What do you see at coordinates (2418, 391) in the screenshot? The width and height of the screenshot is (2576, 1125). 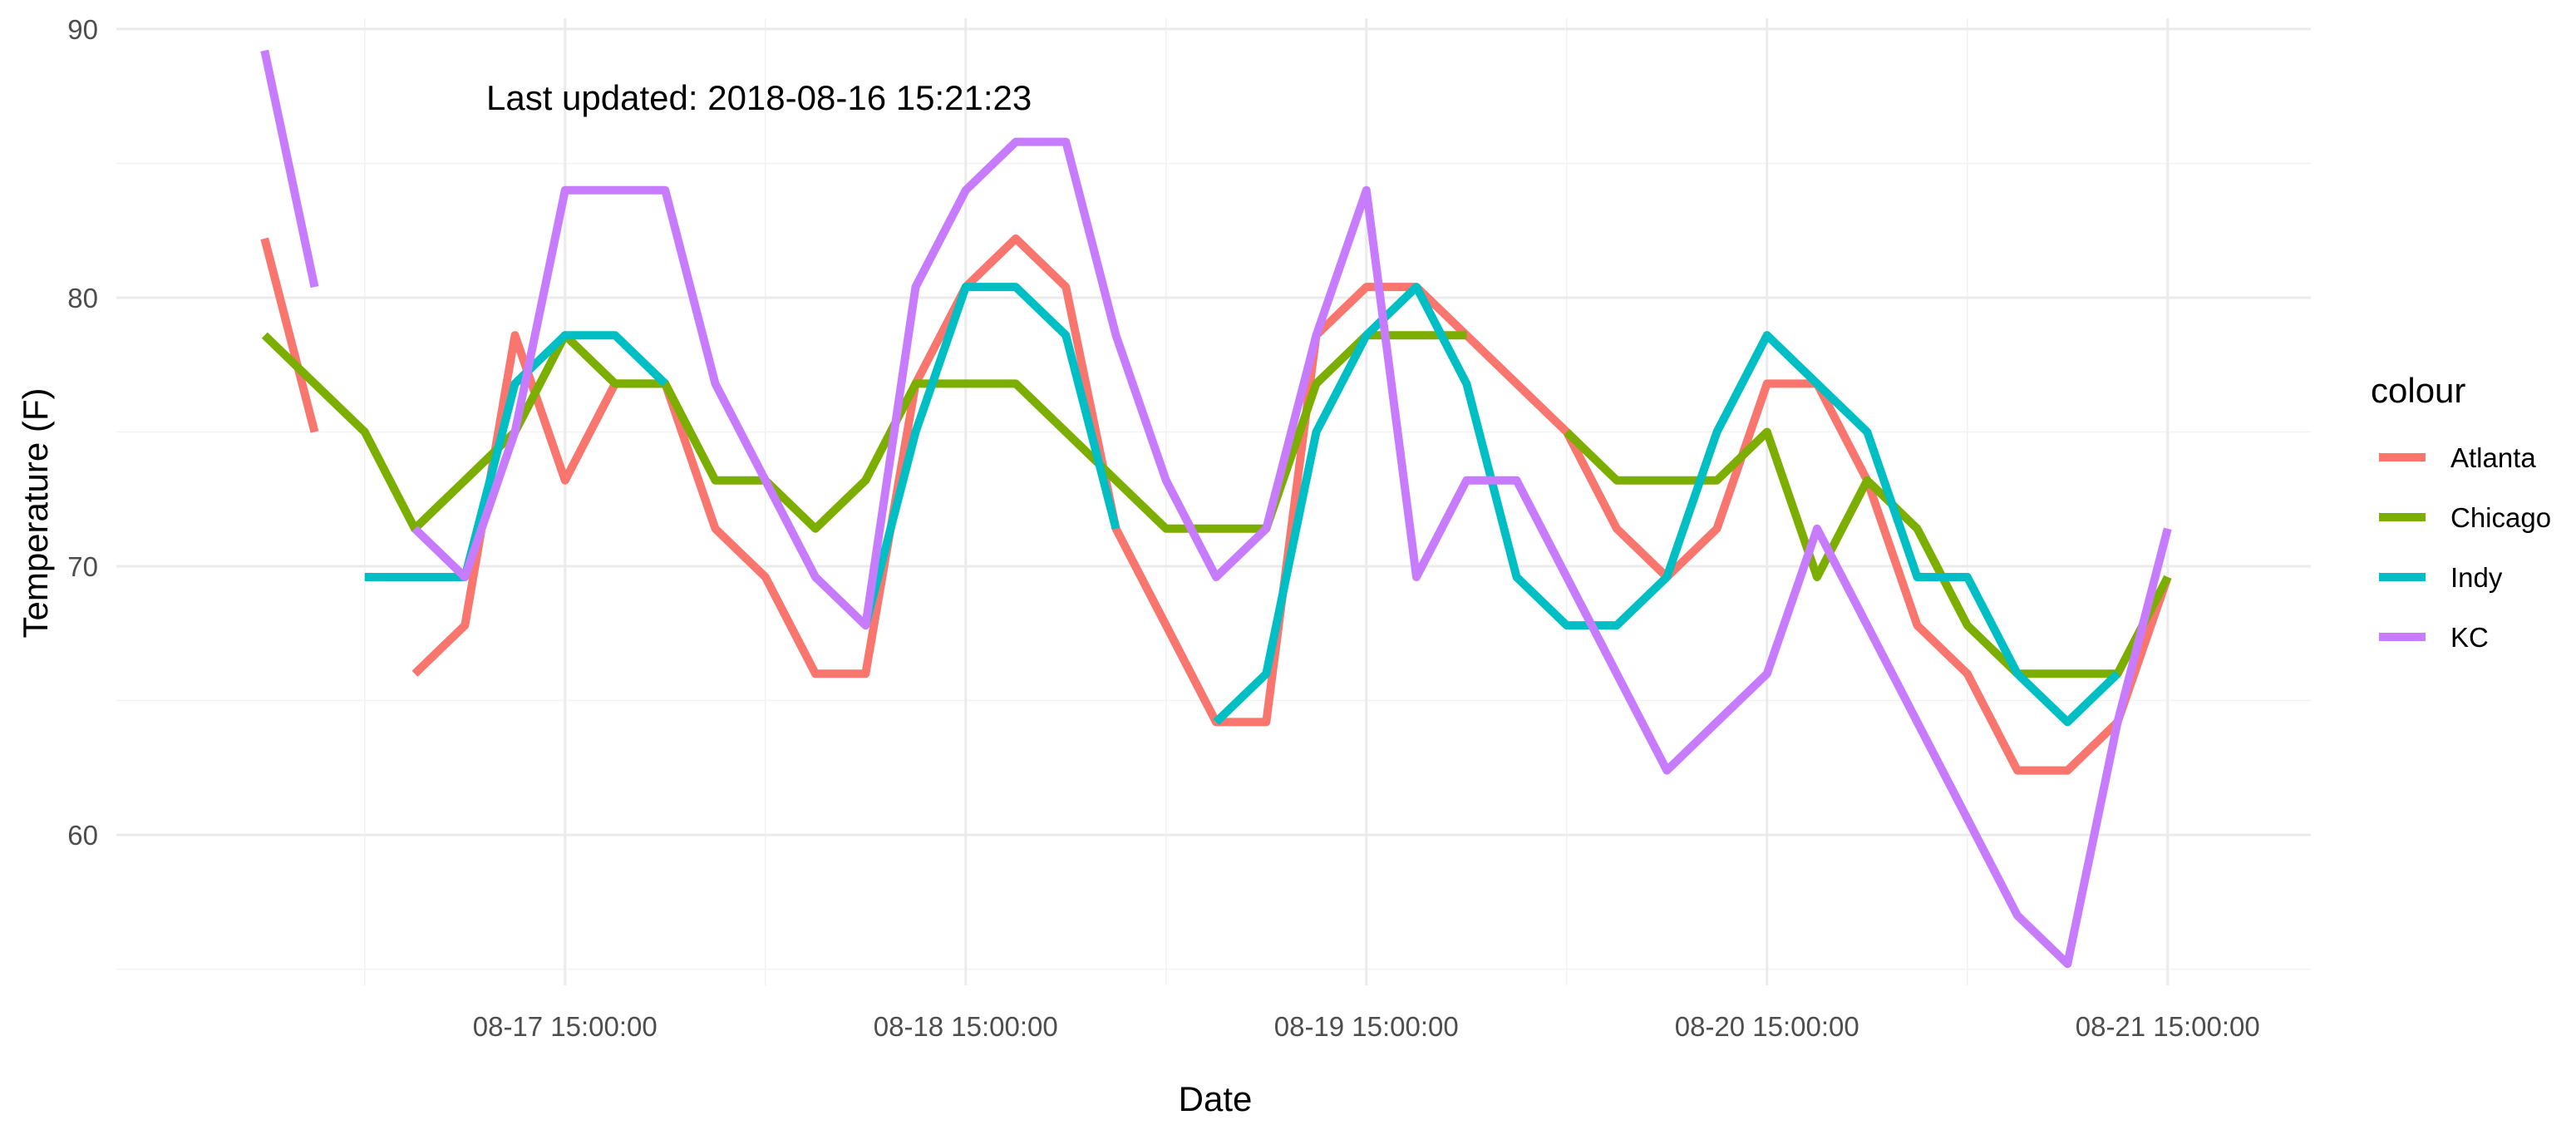 I see `legend-title: colour` at bounding box center [2418, 391].